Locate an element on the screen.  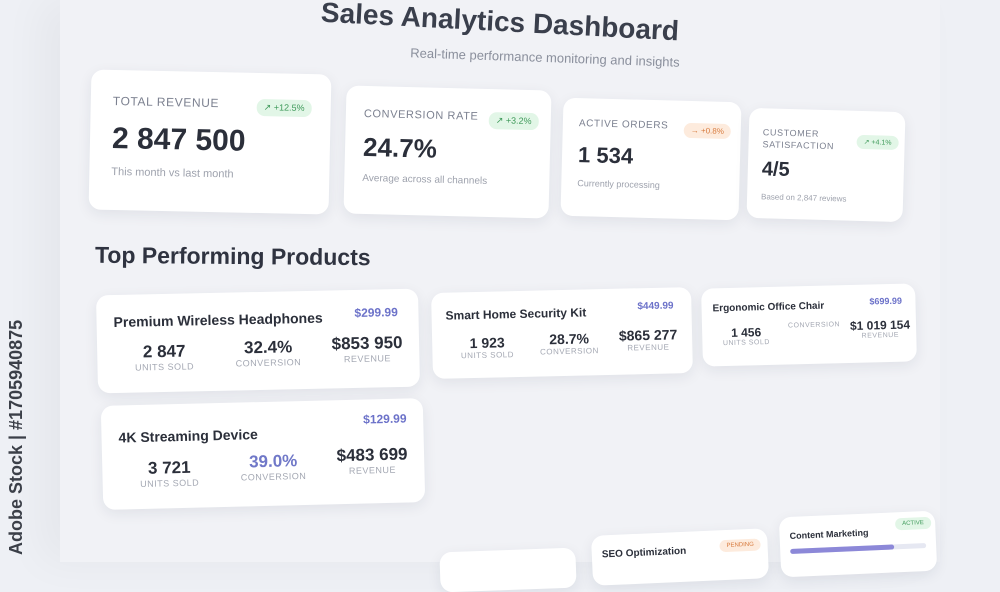
units-sold-value: 1 456 is located at coordinates (746, 332).